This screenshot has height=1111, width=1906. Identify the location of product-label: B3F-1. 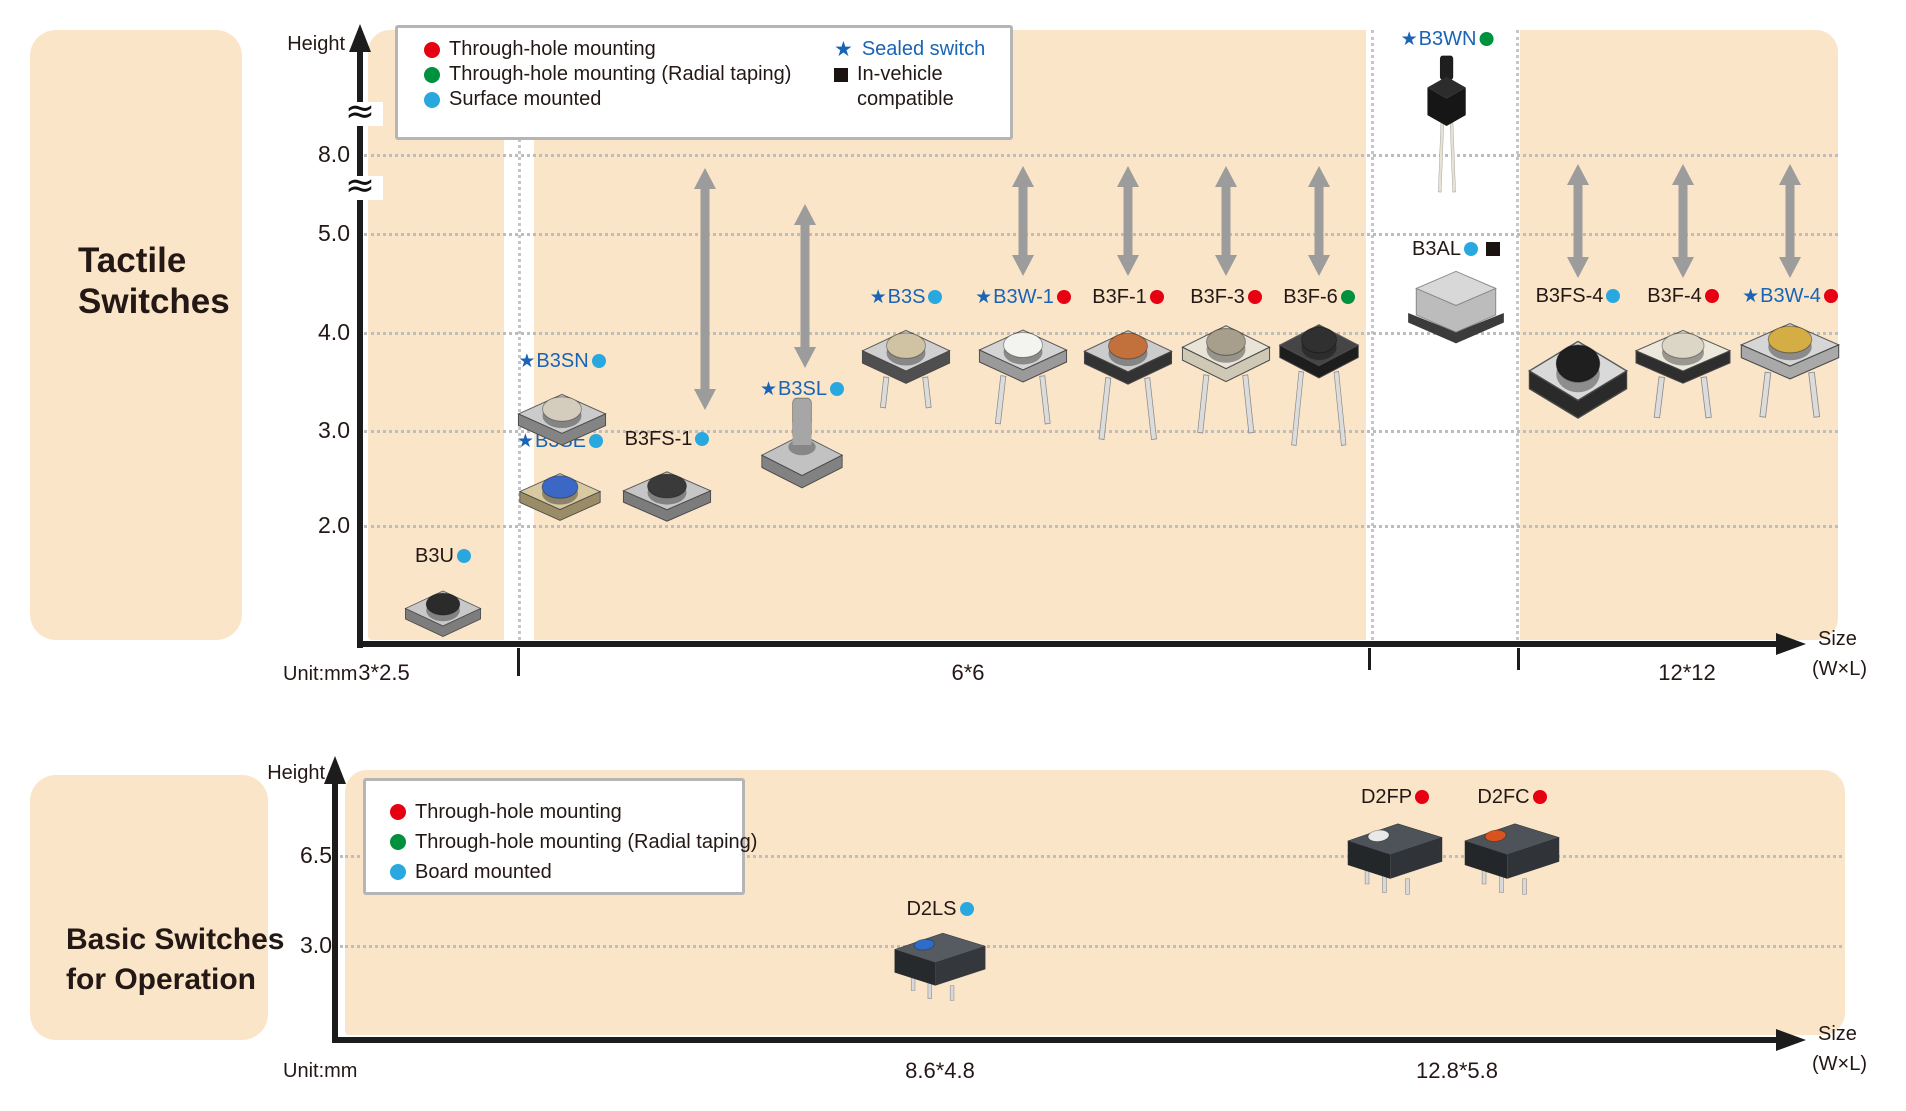
(1128, 296).